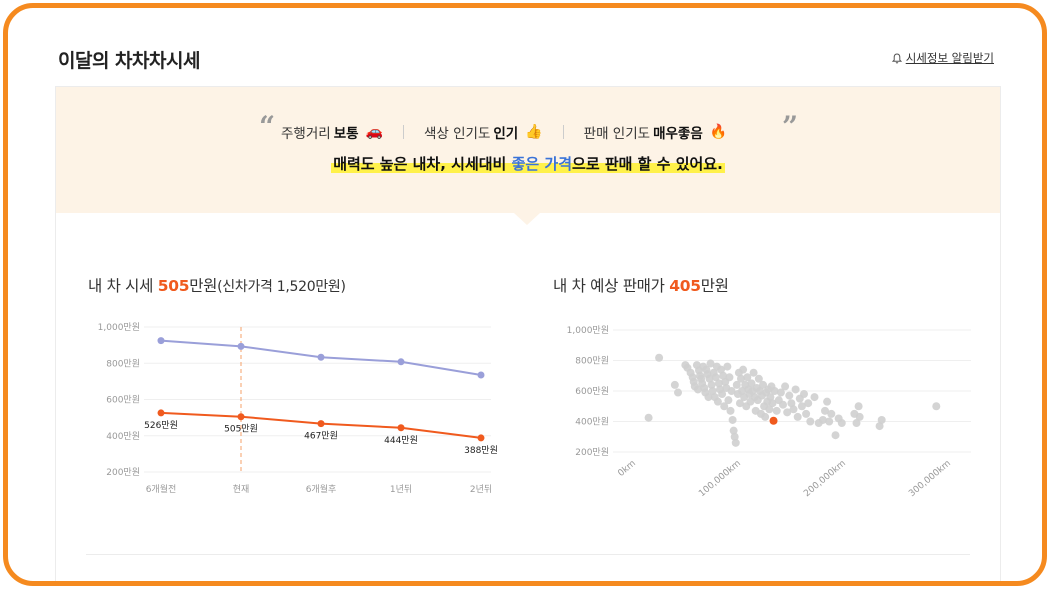 This screenshot has width=1050, height=589. Describe the element at coordinates (718, 132) in the screenshot. I see `fire-icon: 🔥` at that location.